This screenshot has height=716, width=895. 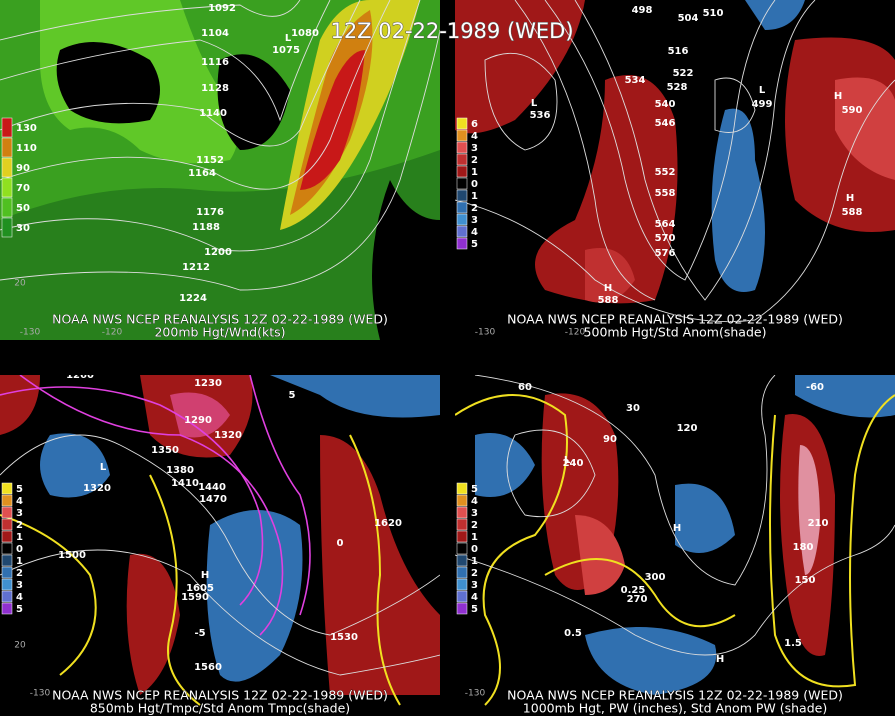 What do you see at coordinates (202, 173) in the screenshot?
I see `contour-label: 1164` at bounding box center [202, 173].